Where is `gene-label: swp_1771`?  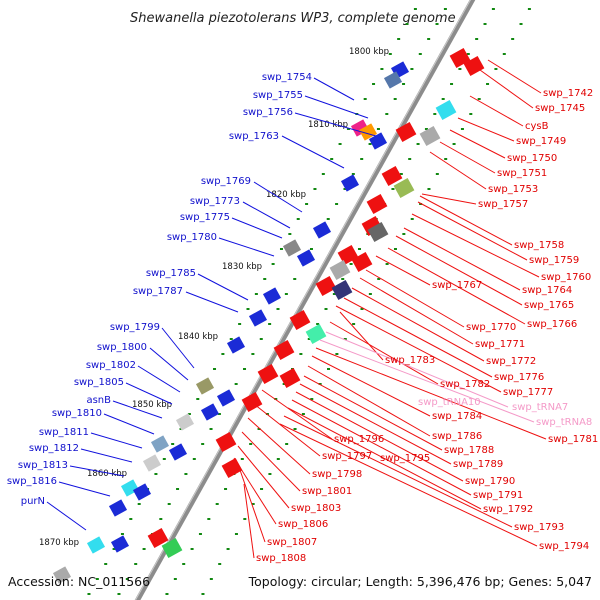
gene-label: swp_1771 is located at coordinates (500, 344).